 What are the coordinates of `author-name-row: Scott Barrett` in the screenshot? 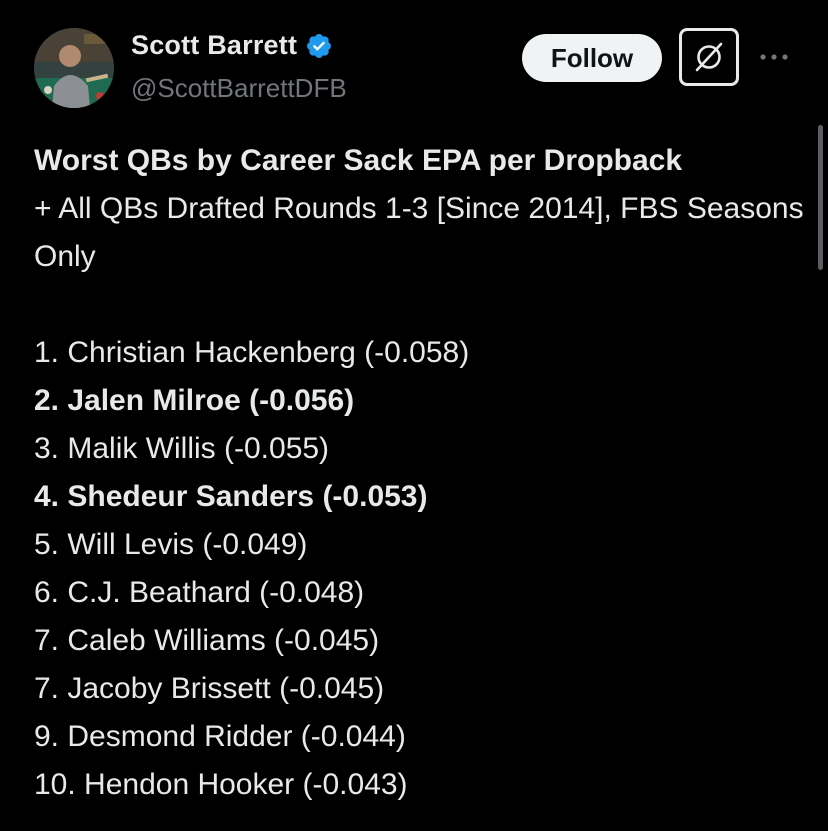 It's located at (232, 45).